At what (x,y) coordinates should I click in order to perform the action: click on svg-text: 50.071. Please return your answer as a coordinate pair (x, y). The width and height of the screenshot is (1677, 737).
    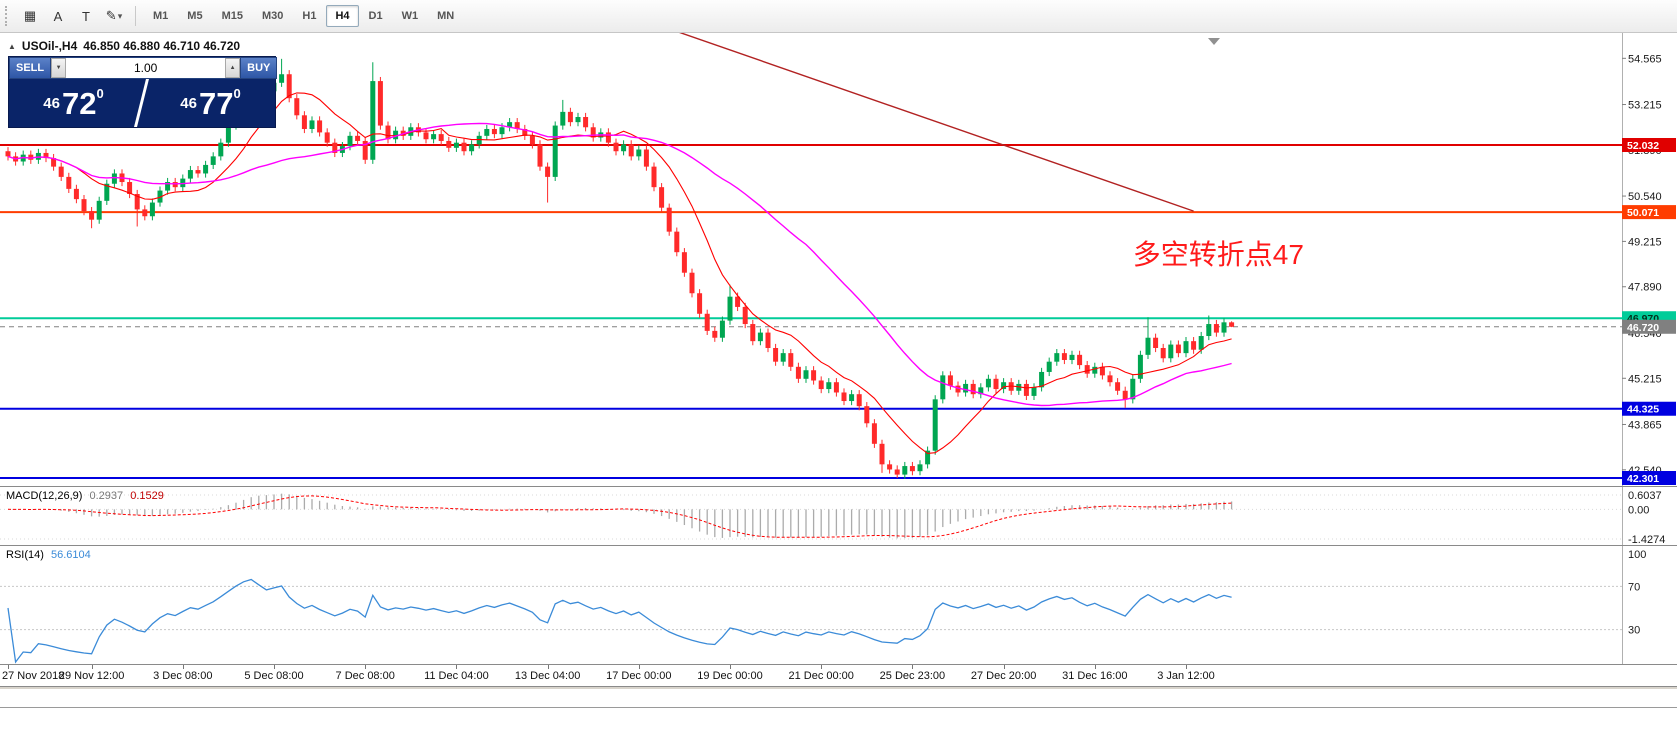
    Looking at the image, I should click on (1643, 213).